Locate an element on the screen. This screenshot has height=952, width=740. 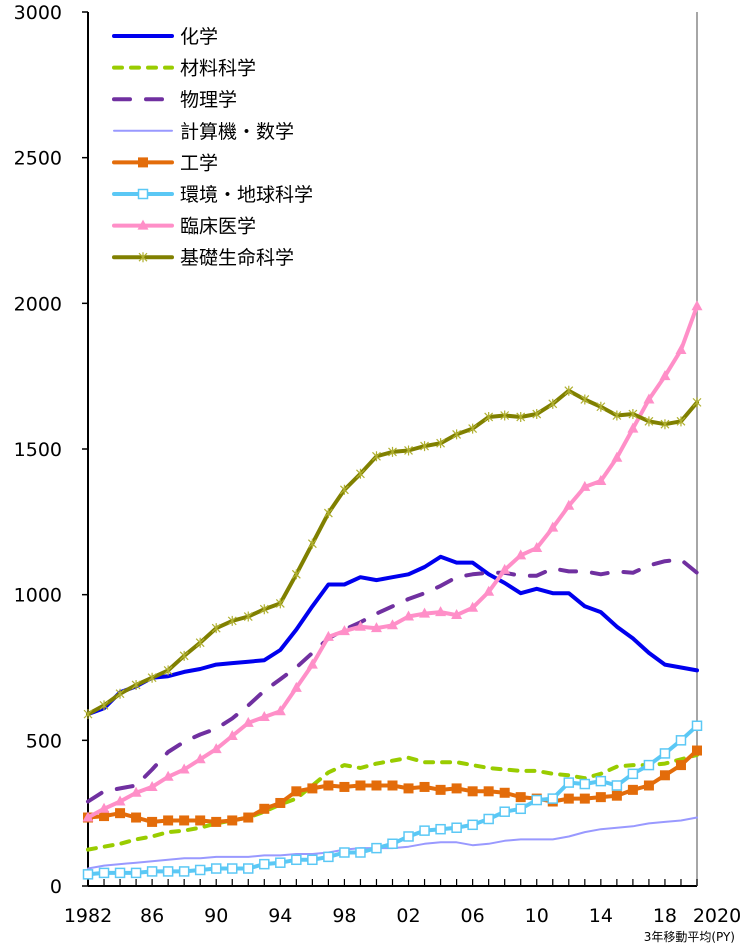
x-tick-label: 86 is located at coordinates (152, 916).